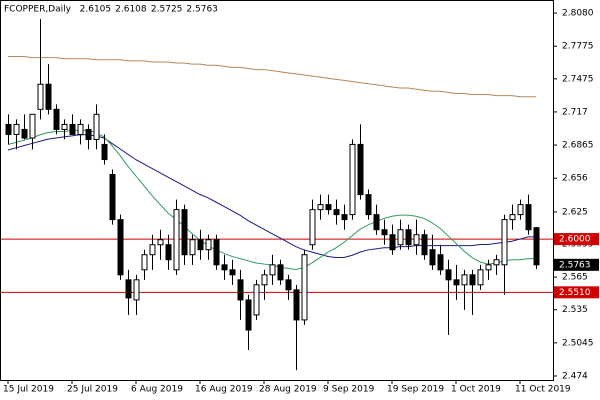 This screenshot has height=400, width=600. I want to click on current-price-label: 2.5763, so click(575, 265).